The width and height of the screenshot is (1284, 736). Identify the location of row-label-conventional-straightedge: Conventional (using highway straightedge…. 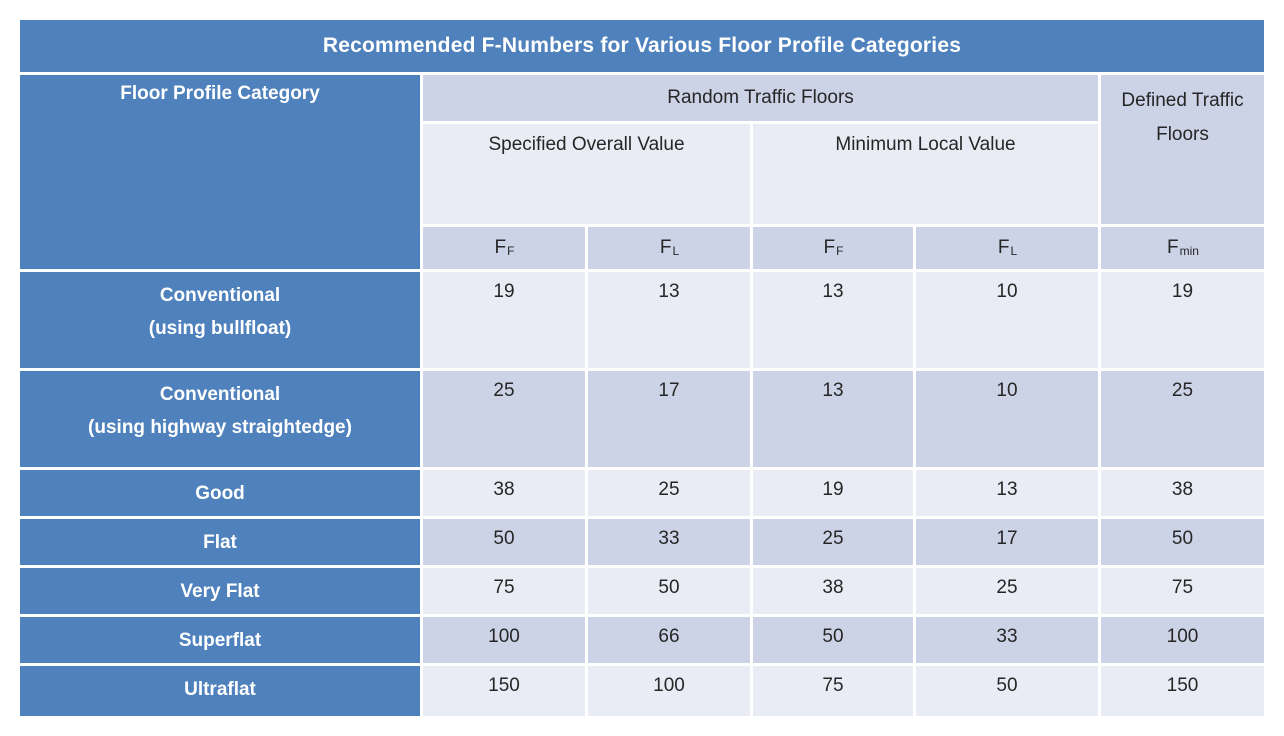
(220, 419).